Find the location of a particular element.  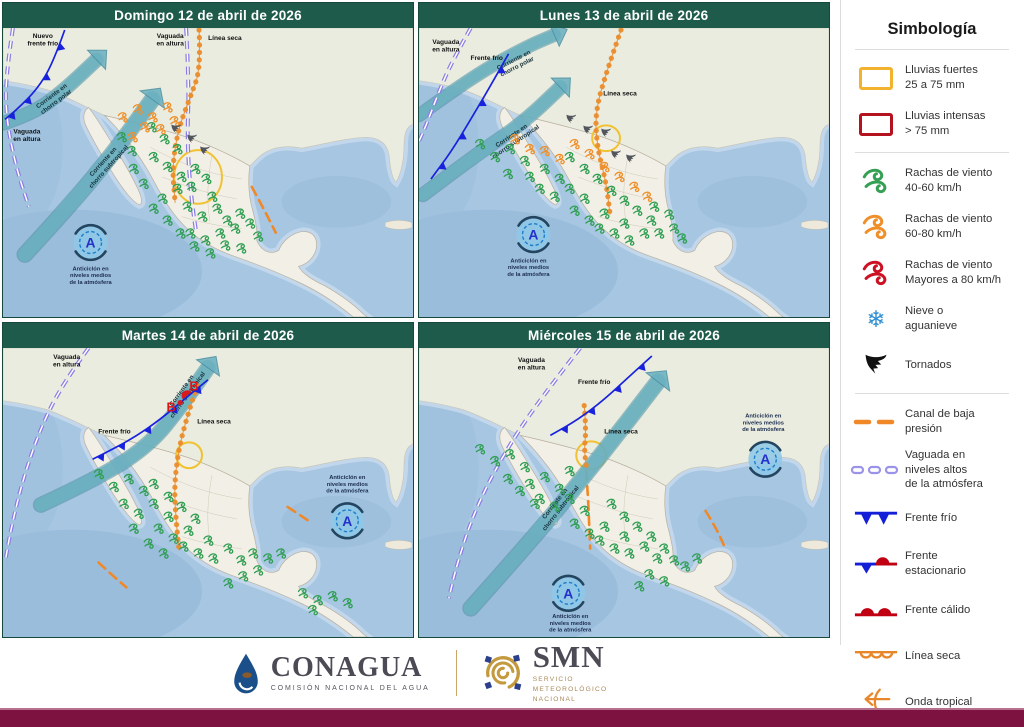

legend-item-rachas-60-80: Rachas de viento 60-80 km/h is located at coordinates (935, 227).